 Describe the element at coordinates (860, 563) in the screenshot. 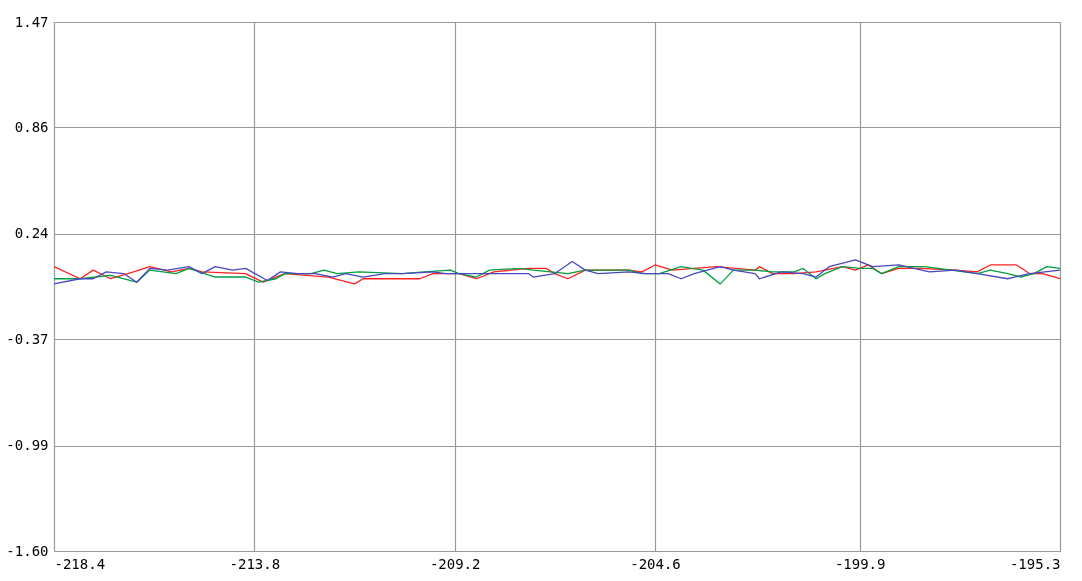

I see `x-tick-label: -199.9` at that location.